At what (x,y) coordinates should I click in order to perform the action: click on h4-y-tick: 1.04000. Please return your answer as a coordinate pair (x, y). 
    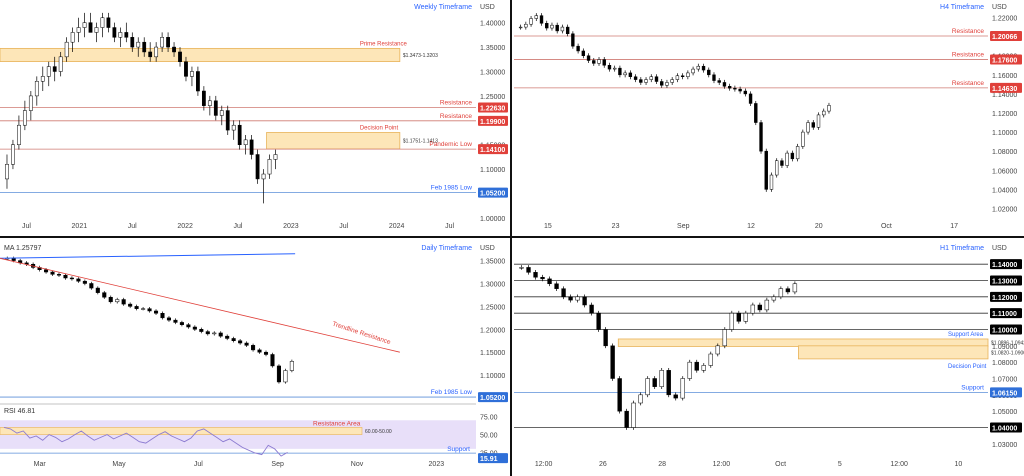
    Looking at the image, I should click on (1004, 190).